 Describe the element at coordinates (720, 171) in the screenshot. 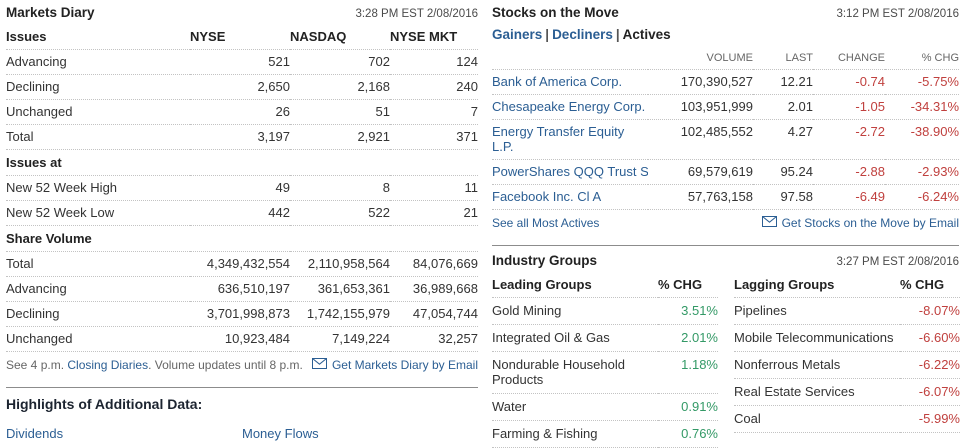

I see `cell-volume: 69,579,619` at that location.